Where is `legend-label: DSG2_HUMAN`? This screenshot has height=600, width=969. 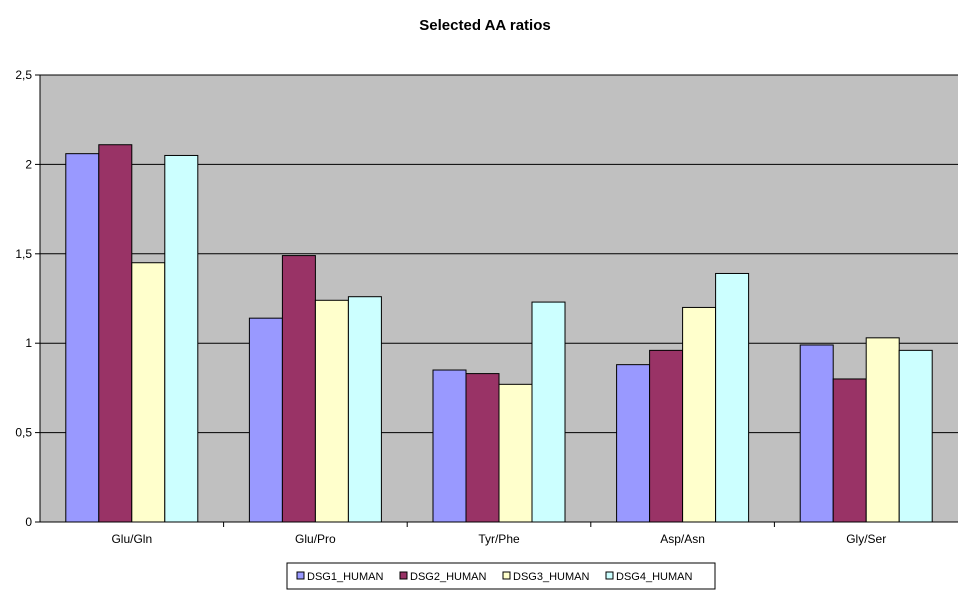
legend-label: DSG2_HUMAN is located at coordinates (448, 577).